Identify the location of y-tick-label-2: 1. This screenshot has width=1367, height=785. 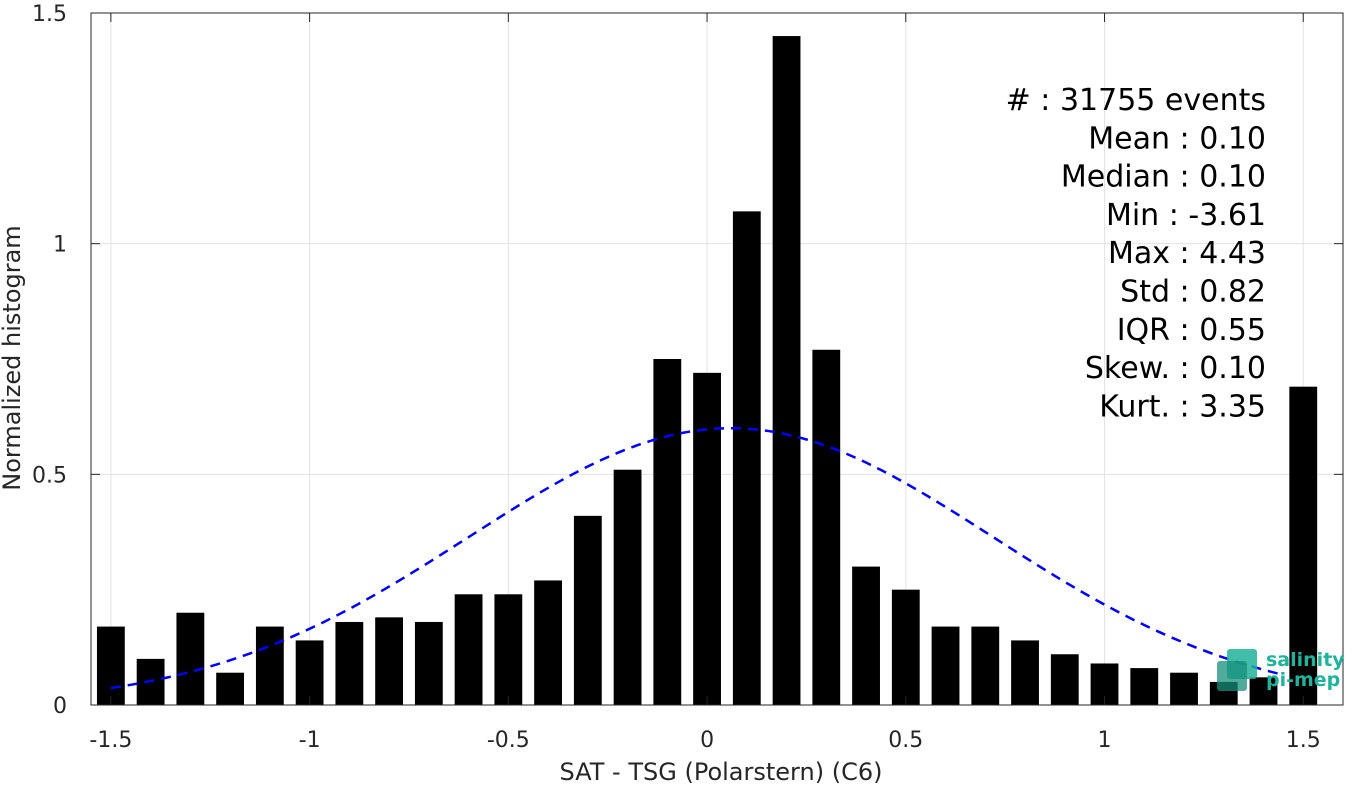
(60, 245).